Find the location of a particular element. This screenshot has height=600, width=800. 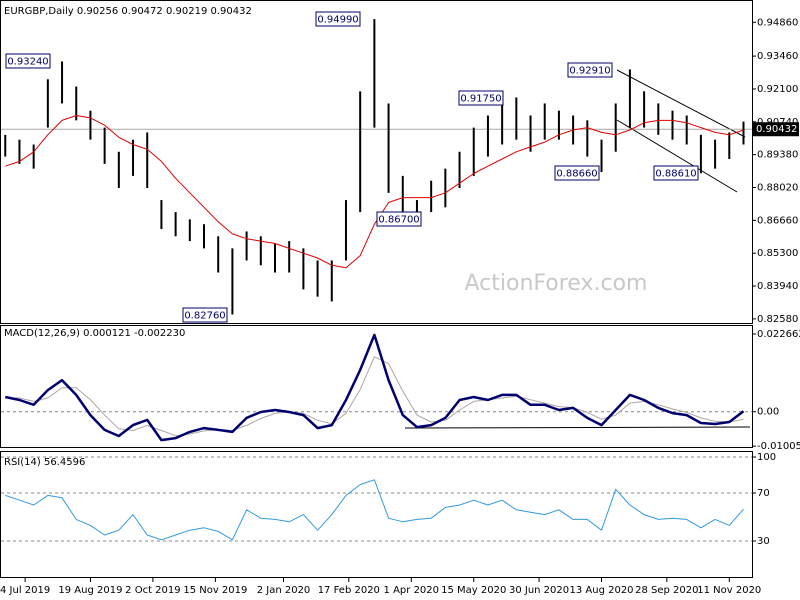

annotation: 0.91750 is located at coordinates (480, 99).